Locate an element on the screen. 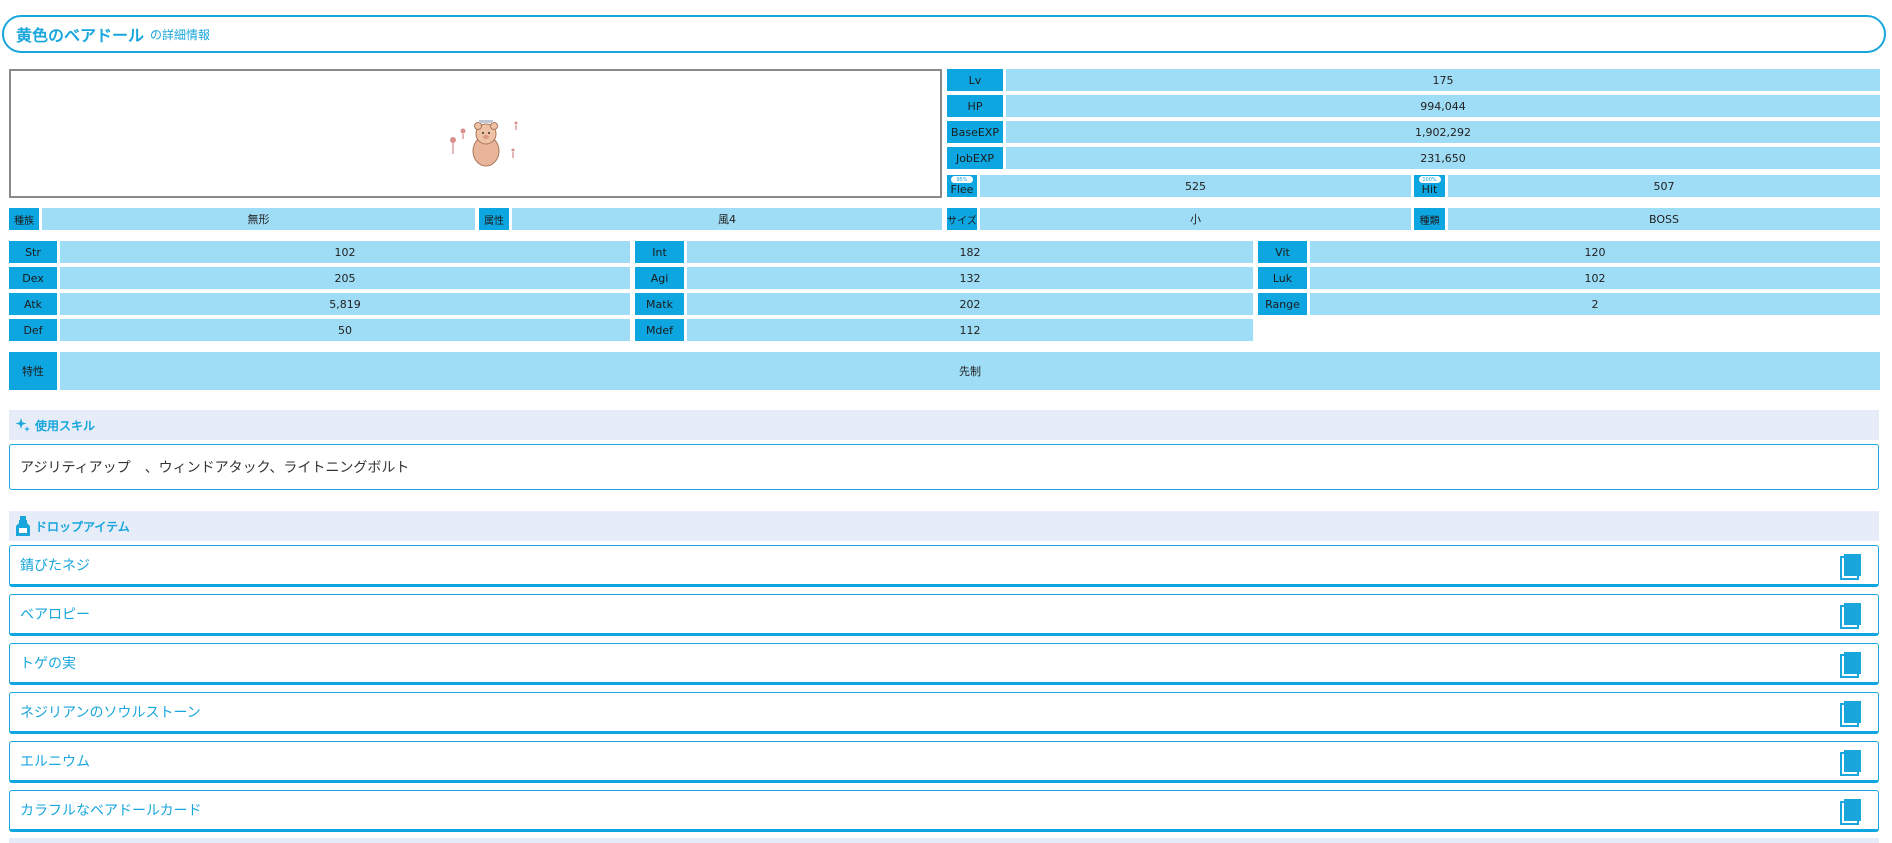 The width and height of the screenshot is (1892, 843). skills-list: アジリティアップ 、ウィンドアタック、ライトニングボルト is located at coordinates (944, 467).